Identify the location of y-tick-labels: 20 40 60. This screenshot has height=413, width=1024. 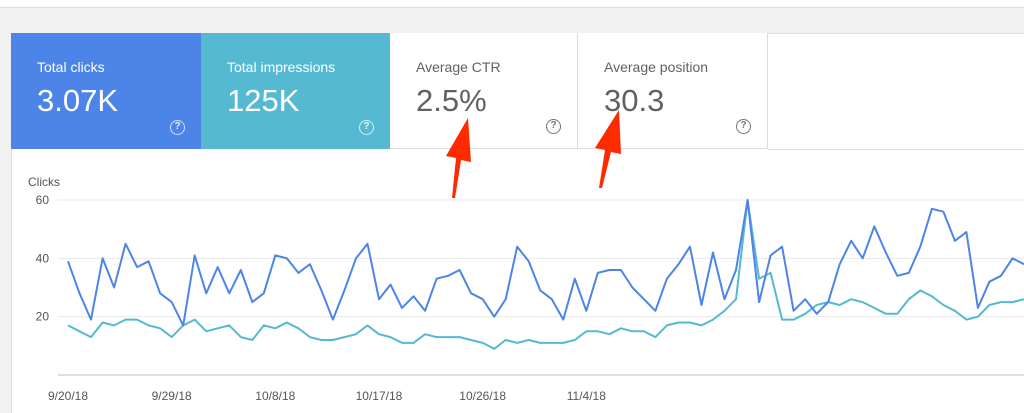
(43, 258).